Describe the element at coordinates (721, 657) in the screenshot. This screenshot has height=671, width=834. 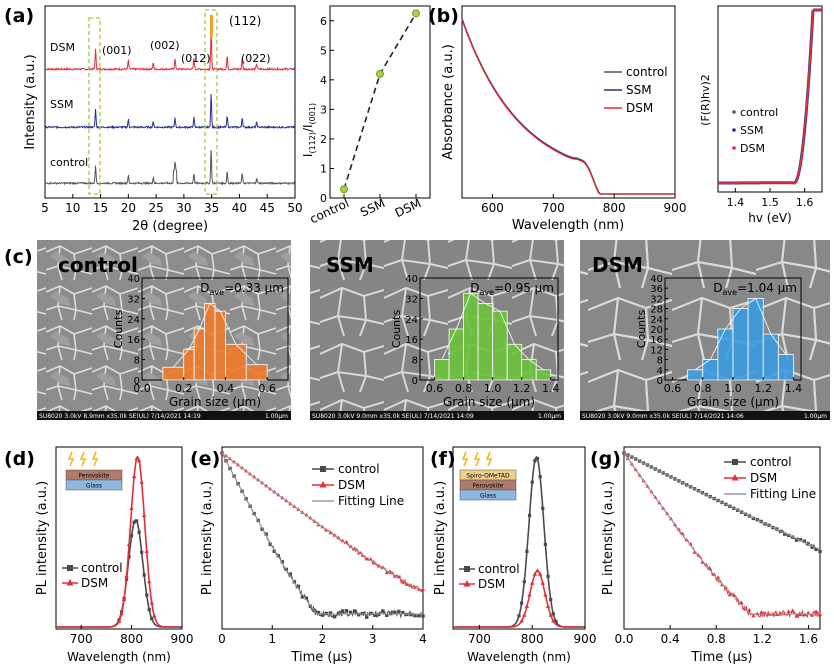
I see `trpl-g-xlabel: Time (μs)` at that location.